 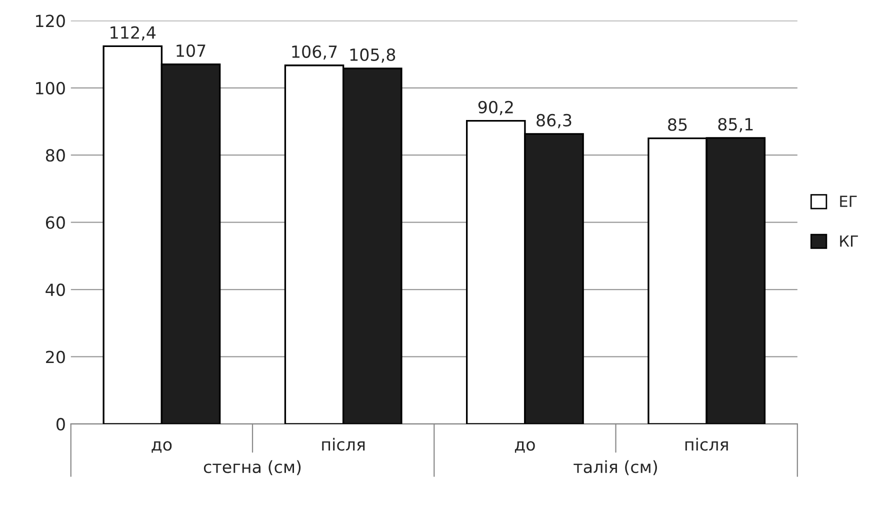 What do you see at coordinates (848, 201) in the screenshot?
I see `legend-label: ЕГ` at bounding box center [848, 201].